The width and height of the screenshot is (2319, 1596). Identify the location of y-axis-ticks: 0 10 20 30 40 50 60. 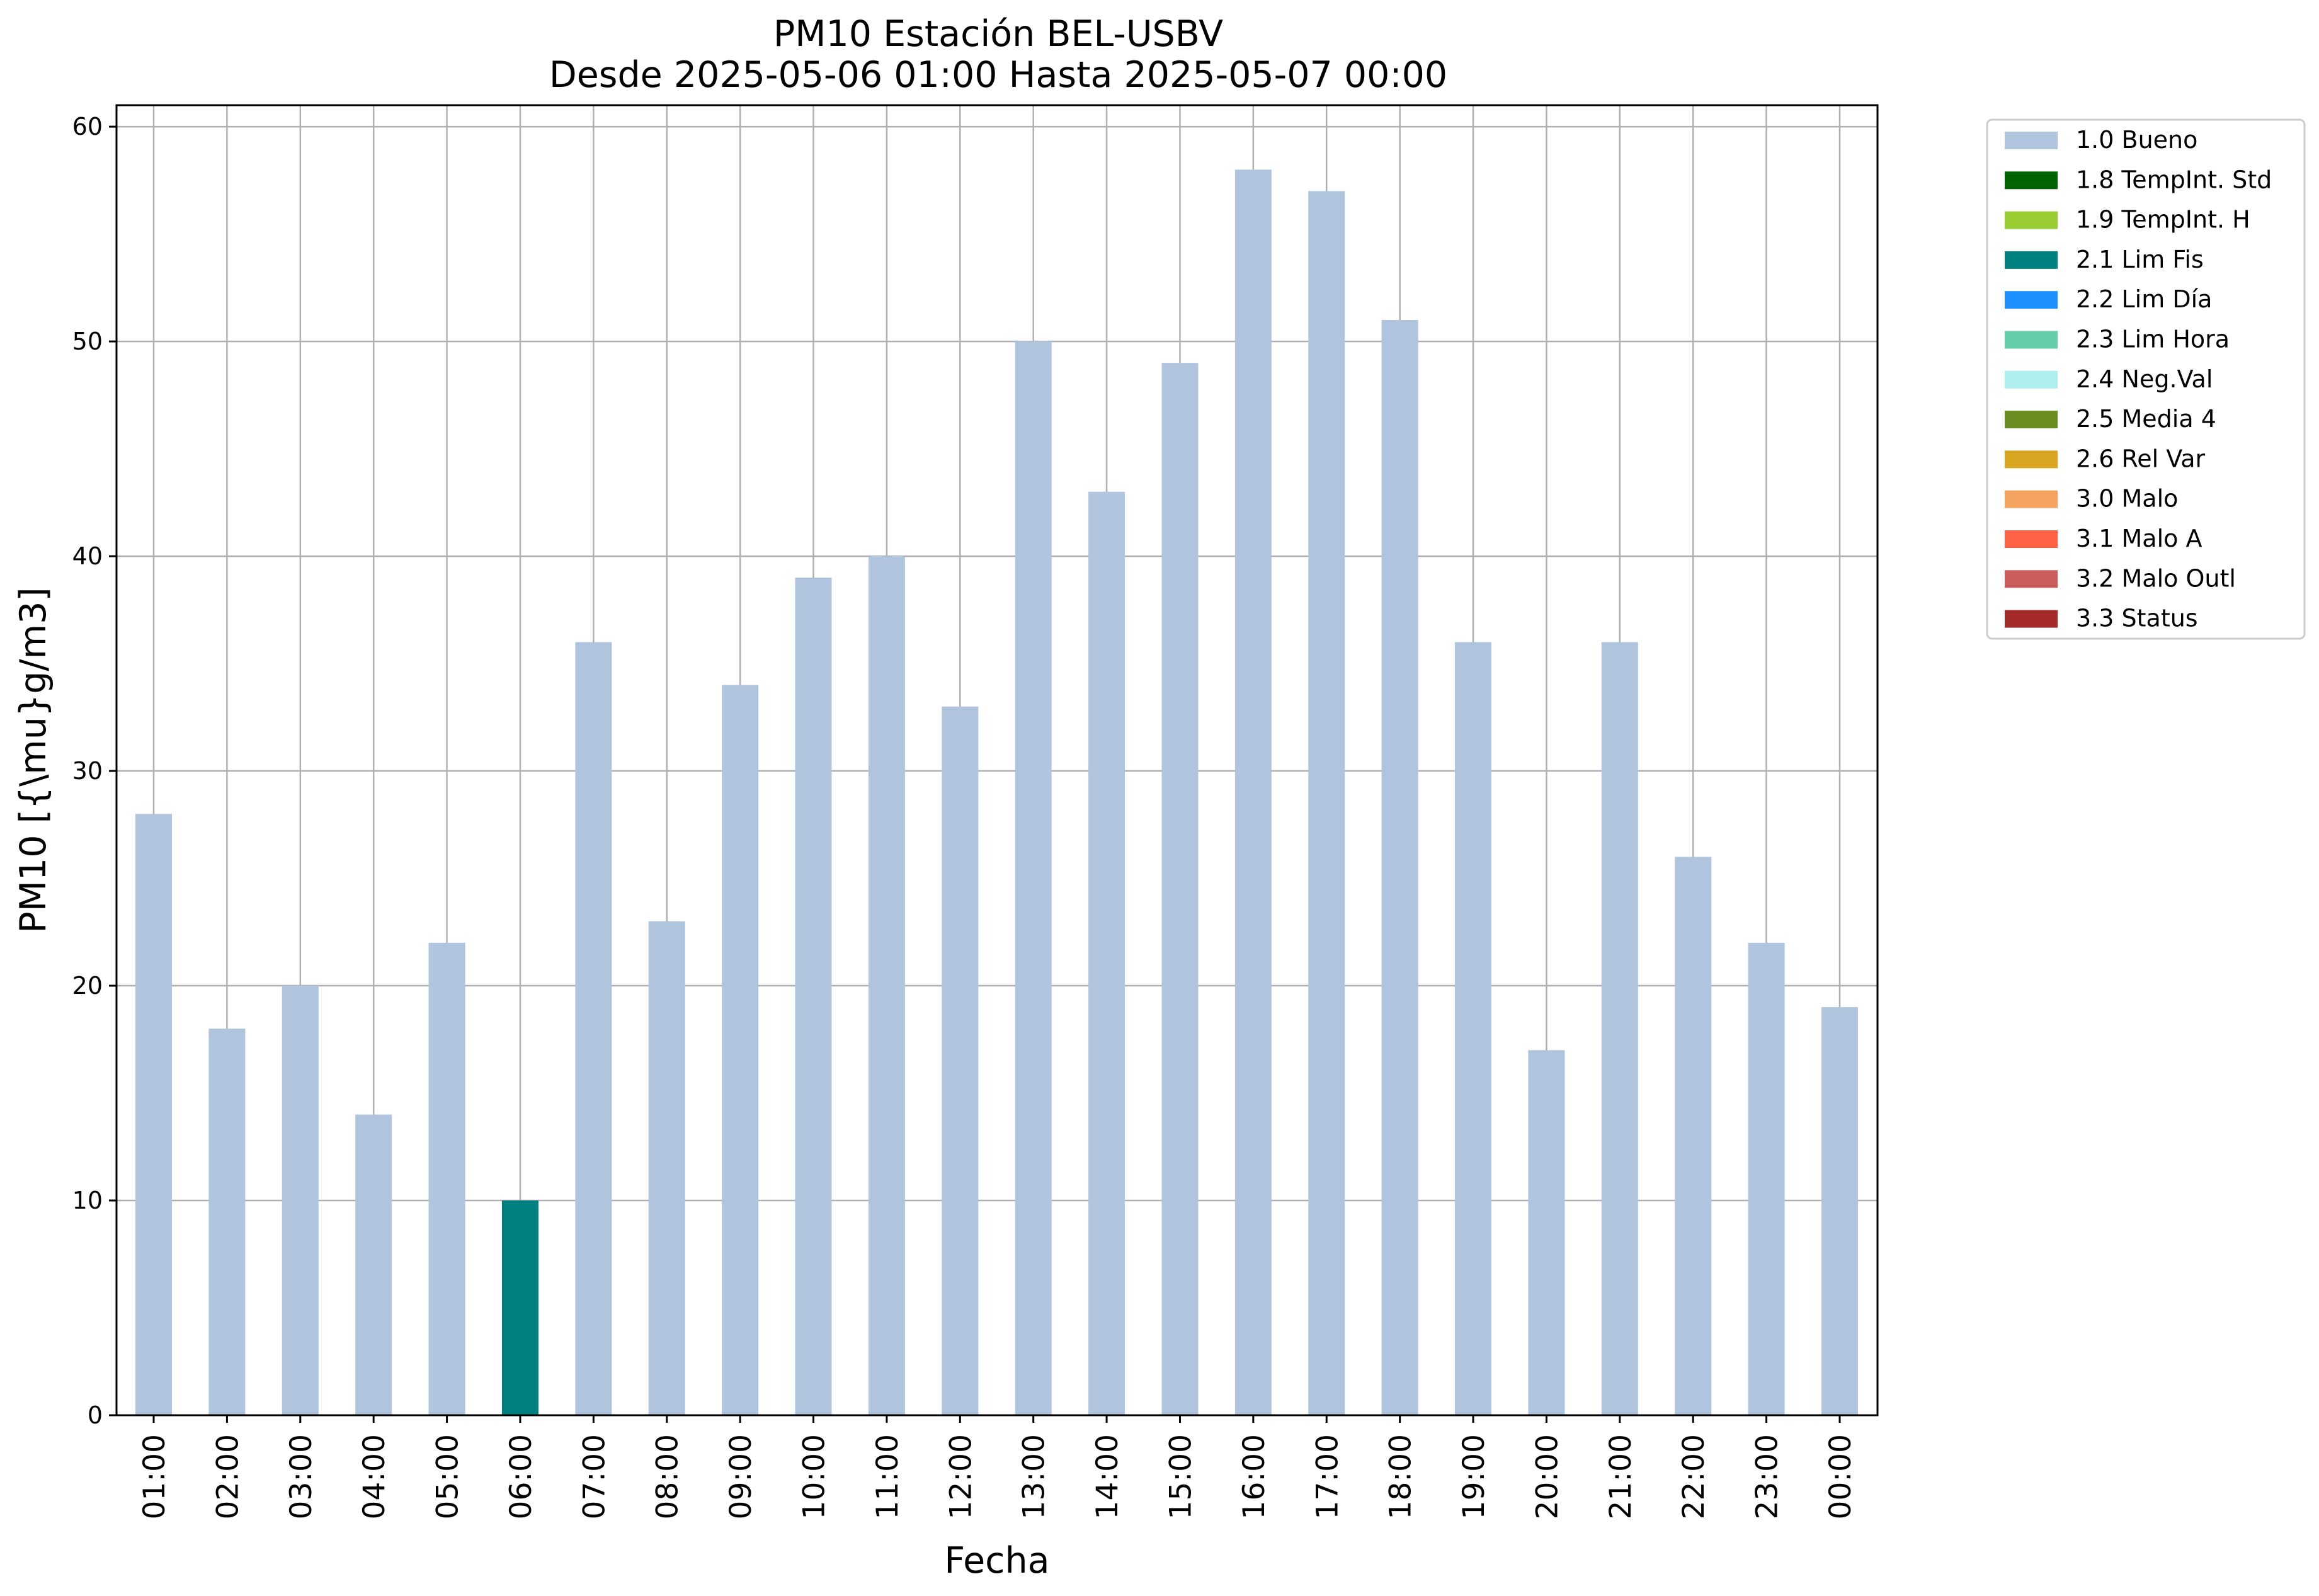
(94, 771).